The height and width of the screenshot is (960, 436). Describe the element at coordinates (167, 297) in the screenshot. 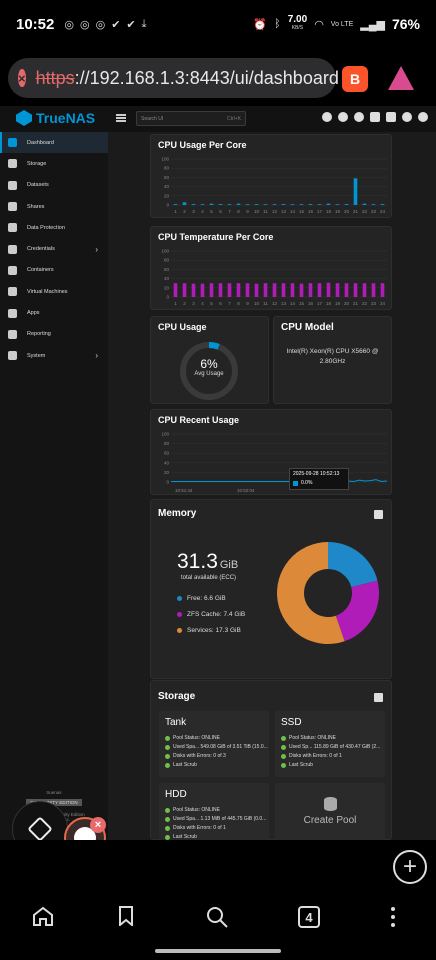

I see `y-tick-label: 0` at that location.